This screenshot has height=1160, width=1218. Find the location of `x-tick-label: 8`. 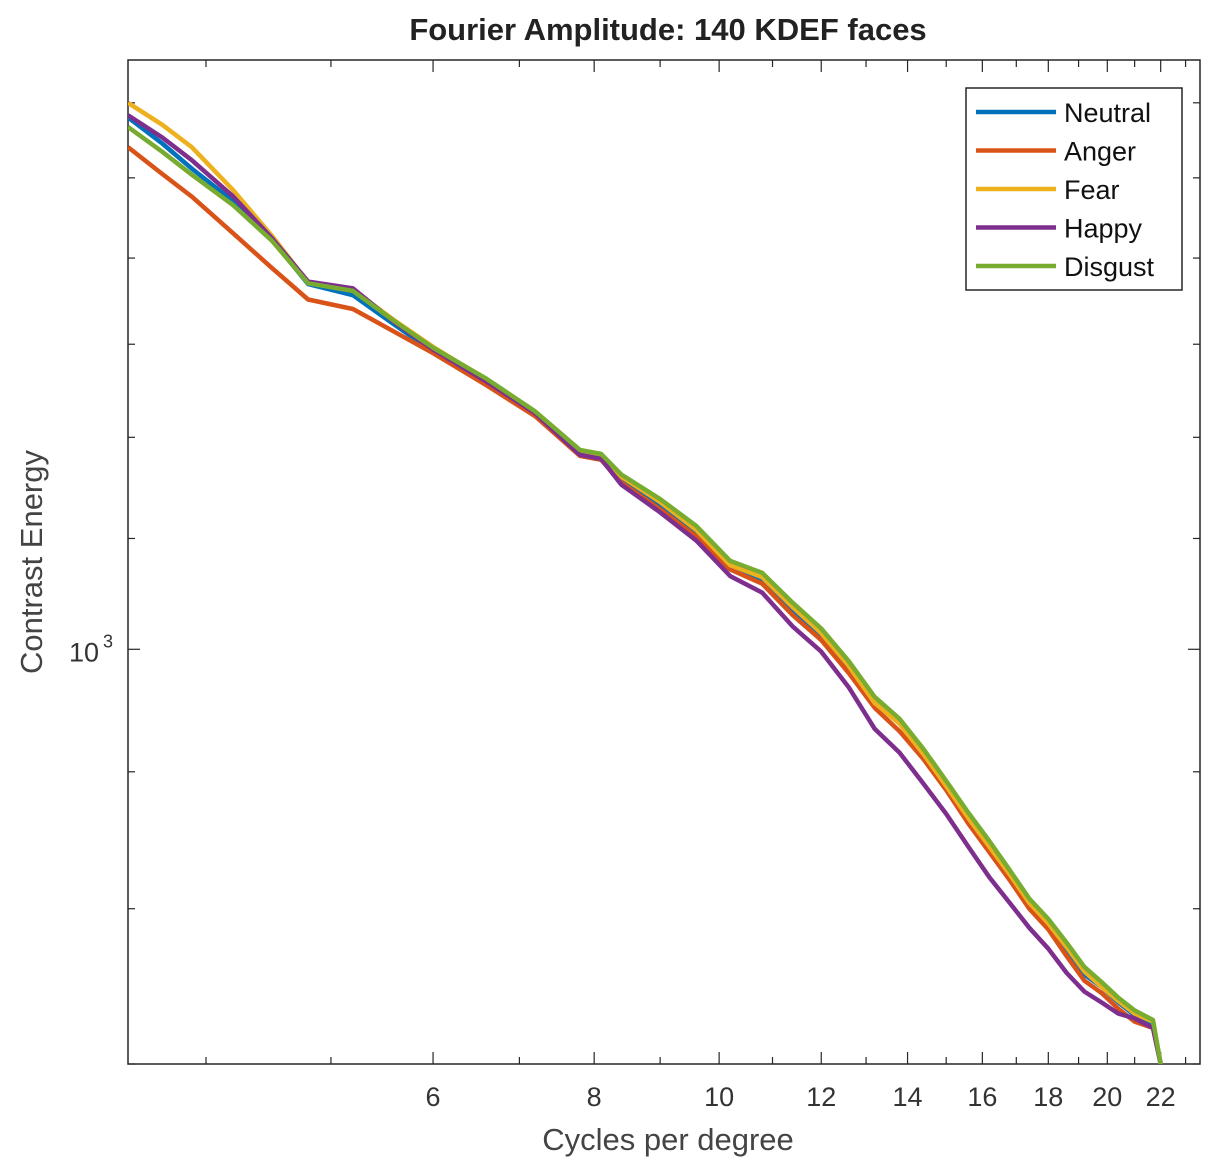

x-tick-label: 8 is located at coordinates (594, 1097).